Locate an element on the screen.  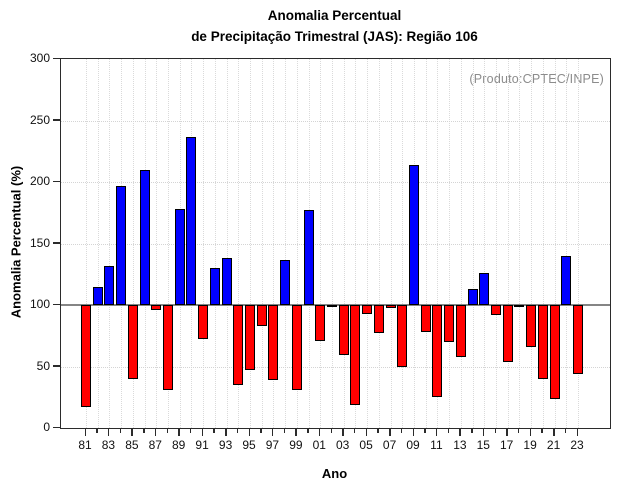
x-tick-label: 93 is located at coordinates (225, 445).